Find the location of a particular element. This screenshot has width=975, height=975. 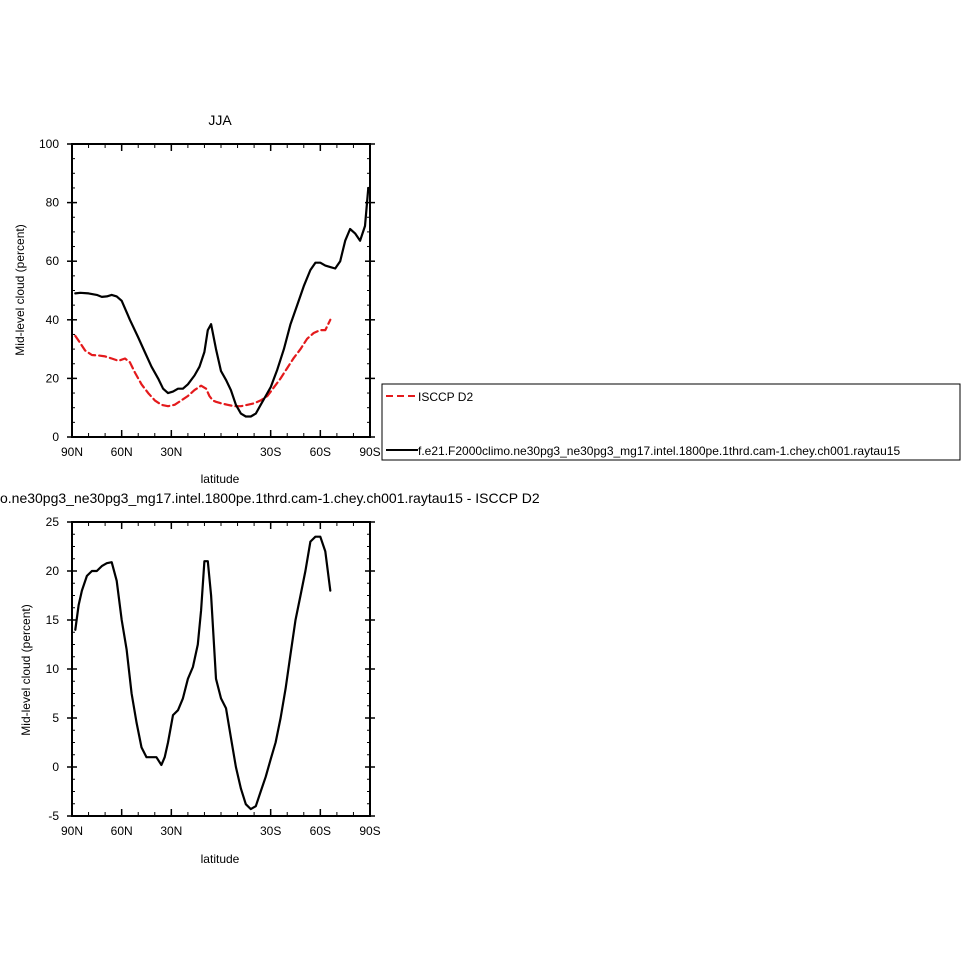

y-tick-label-bottom: -5 is located at coordinates (53, 816).